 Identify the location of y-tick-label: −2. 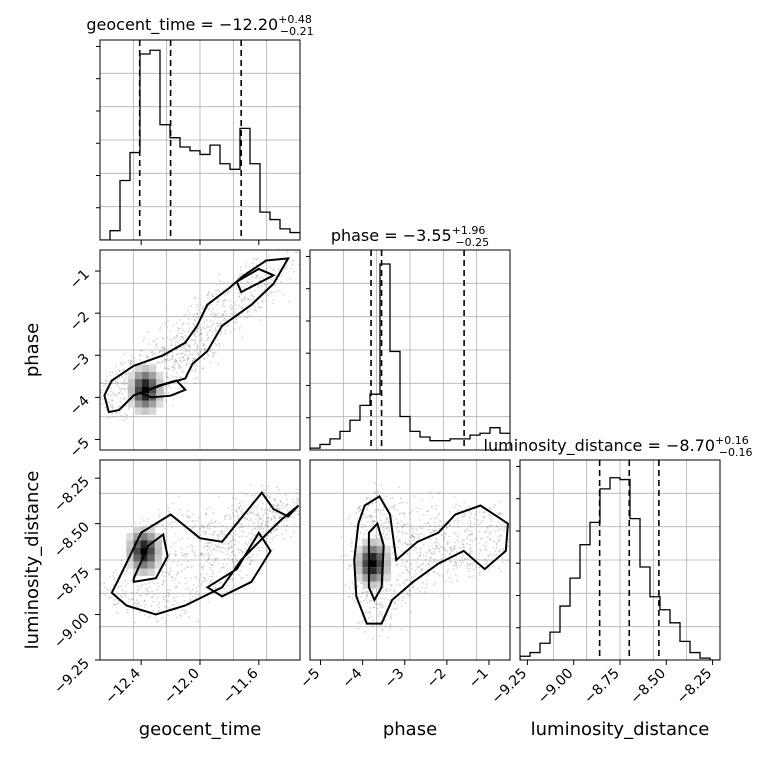
(80, 322).